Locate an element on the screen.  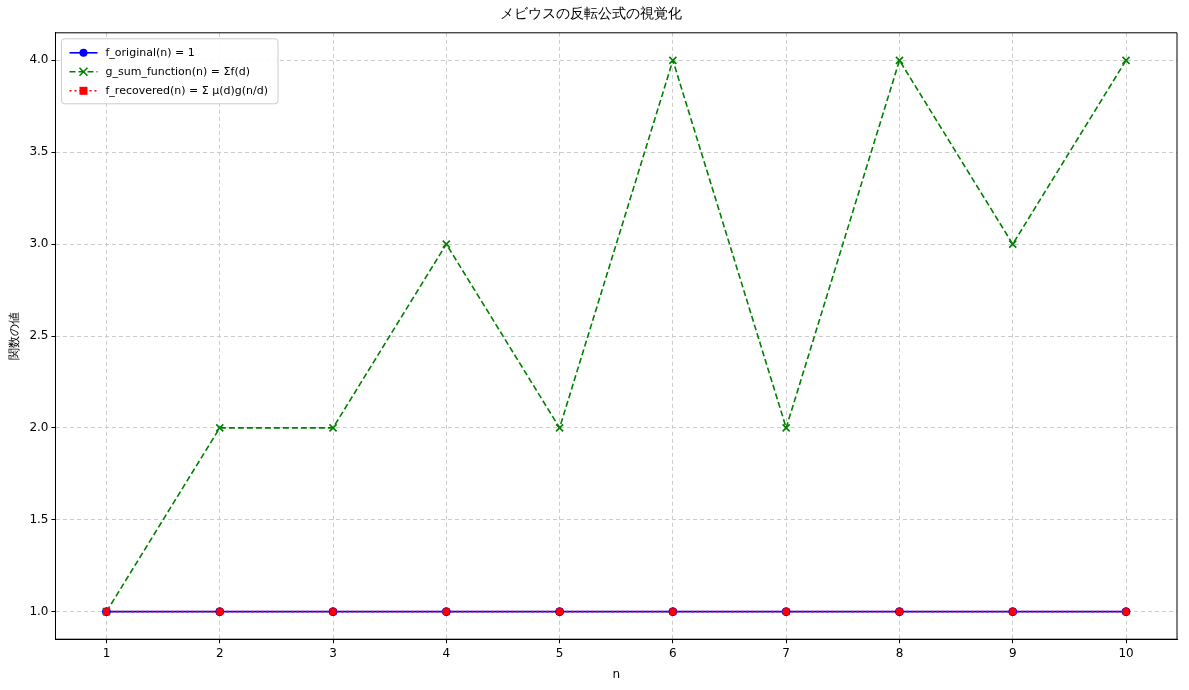
x-tick-label: 6 is located at coordinates (673, 652).